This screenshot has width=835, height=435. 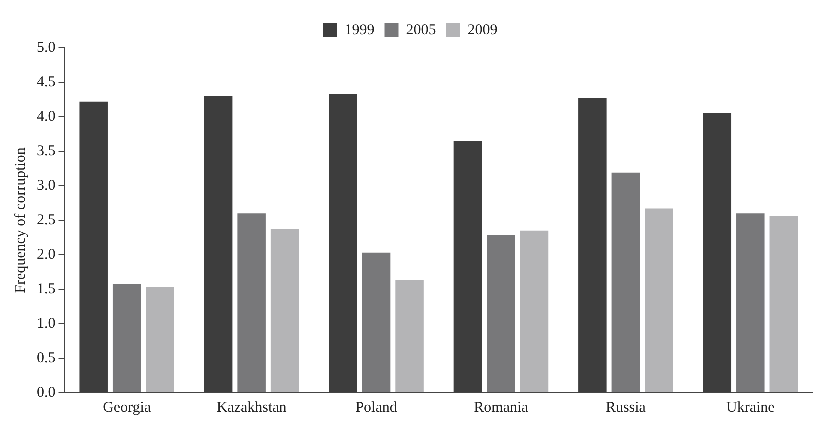 I want to click on y-tick-label: 2.0, so click(x=46, y=254).